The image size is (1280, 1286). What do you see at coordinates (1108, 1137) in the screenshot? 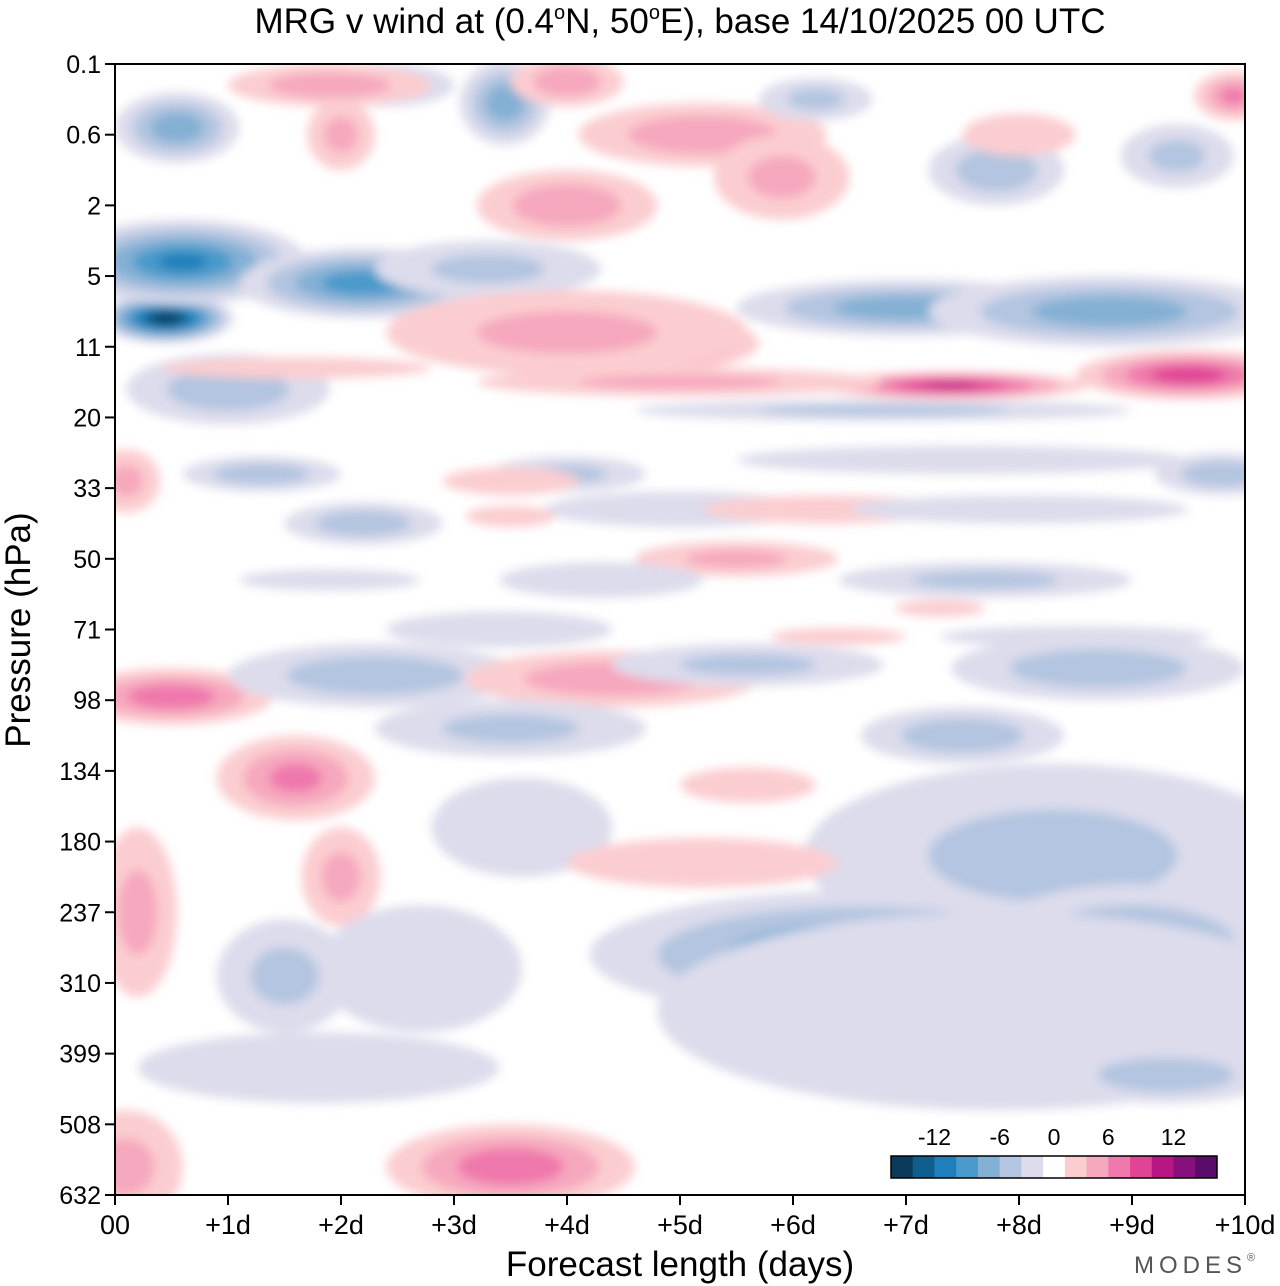
I see `colorbar-label: 6` at bounding box center [1108, 1137].